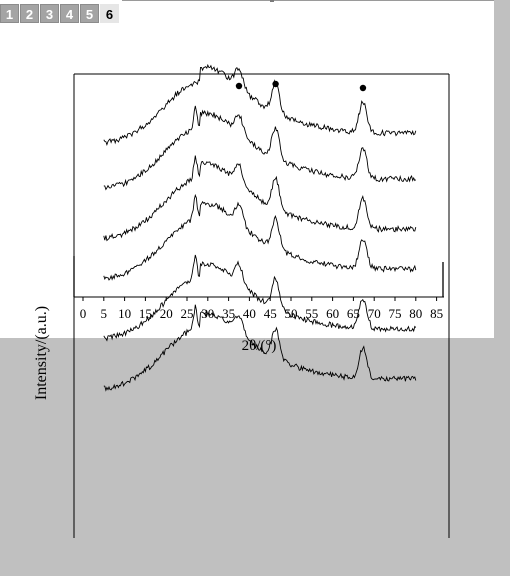 Image resolution: width=510 pixels, height=576 pixels. Describe the element at coordinates (301, 86) in the screenshot. I see `peak-markers` at that location.